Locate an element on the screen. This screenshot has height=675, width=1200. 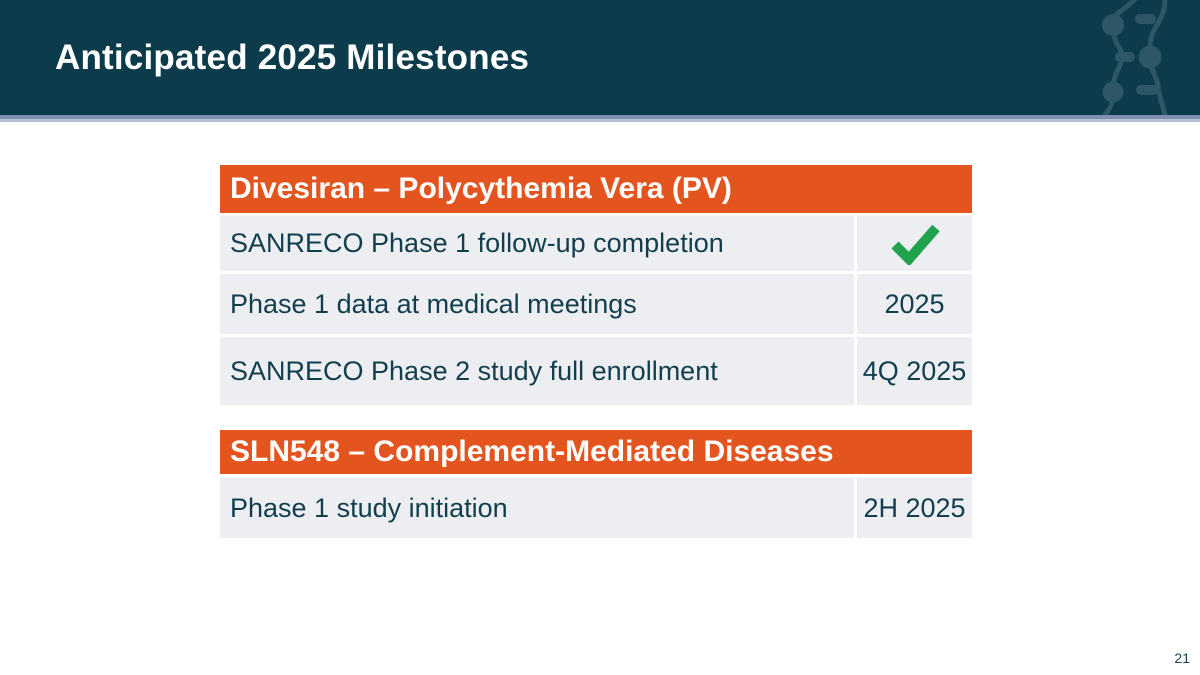
timing-cell is located at coordinates (914, 243).